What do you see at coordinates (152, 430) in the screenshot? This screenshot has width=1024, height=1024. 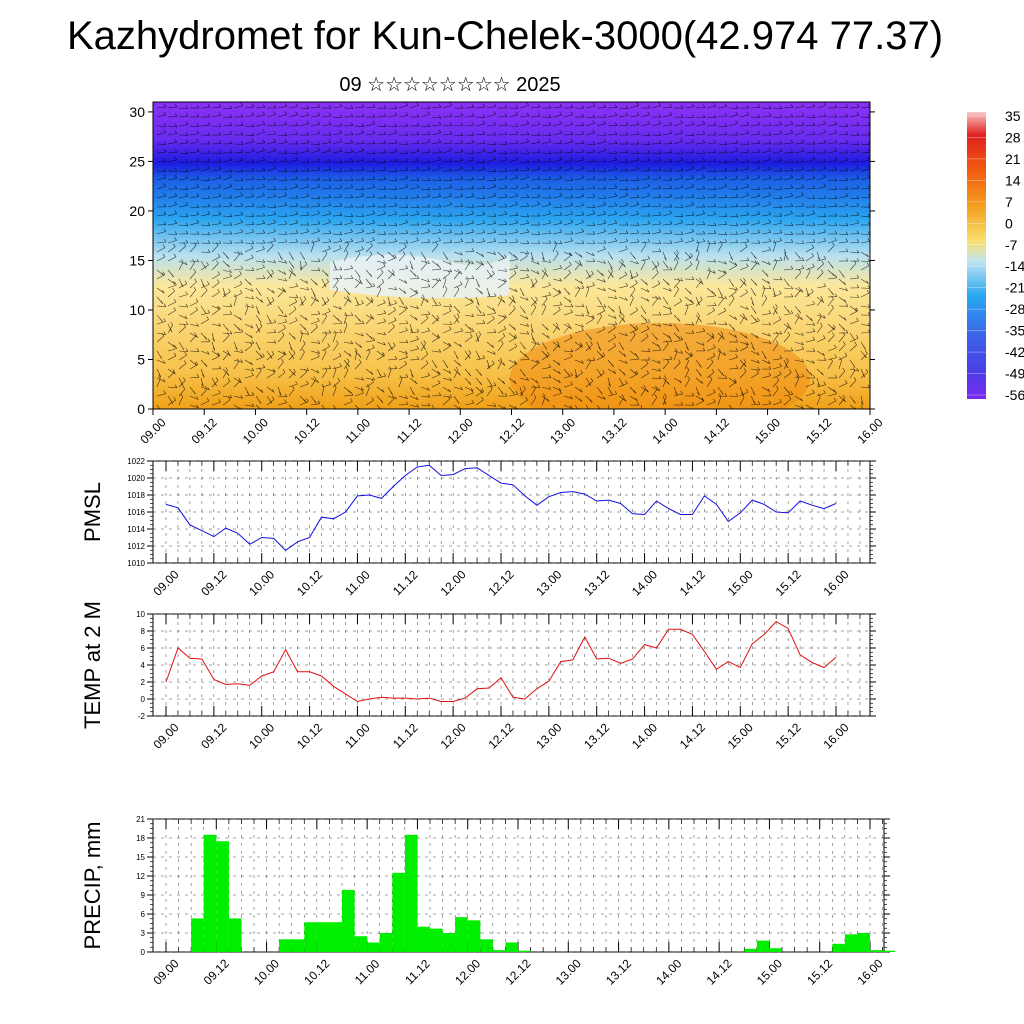 I see `x-tick-label: 09.00` at bounding box center [152, 430].